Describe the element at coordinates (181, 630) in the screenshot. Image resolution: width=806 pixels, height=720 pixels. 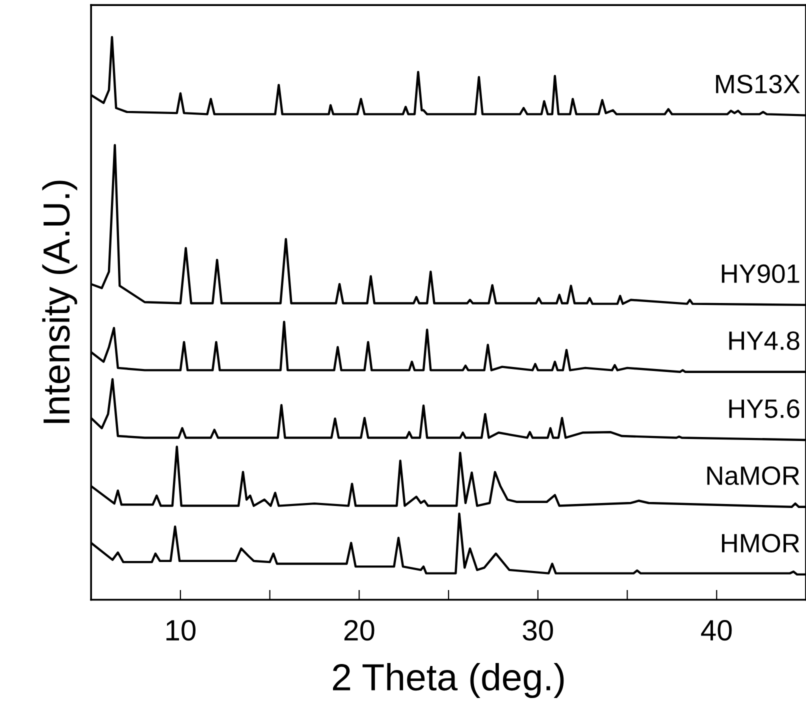
I see `x-tick-label: 10` at that location.